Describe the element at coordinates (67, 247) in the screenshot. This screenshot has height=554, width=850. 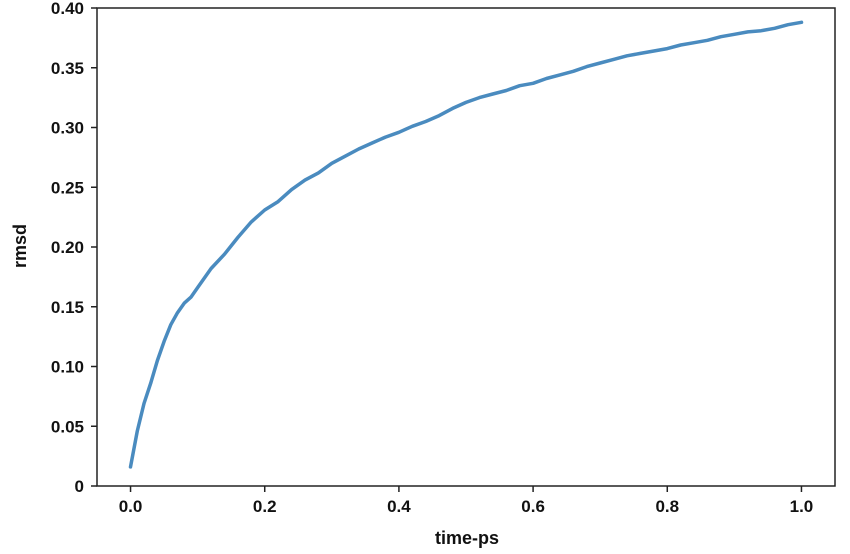
I see `y-tick-label: 0.20` at that location.